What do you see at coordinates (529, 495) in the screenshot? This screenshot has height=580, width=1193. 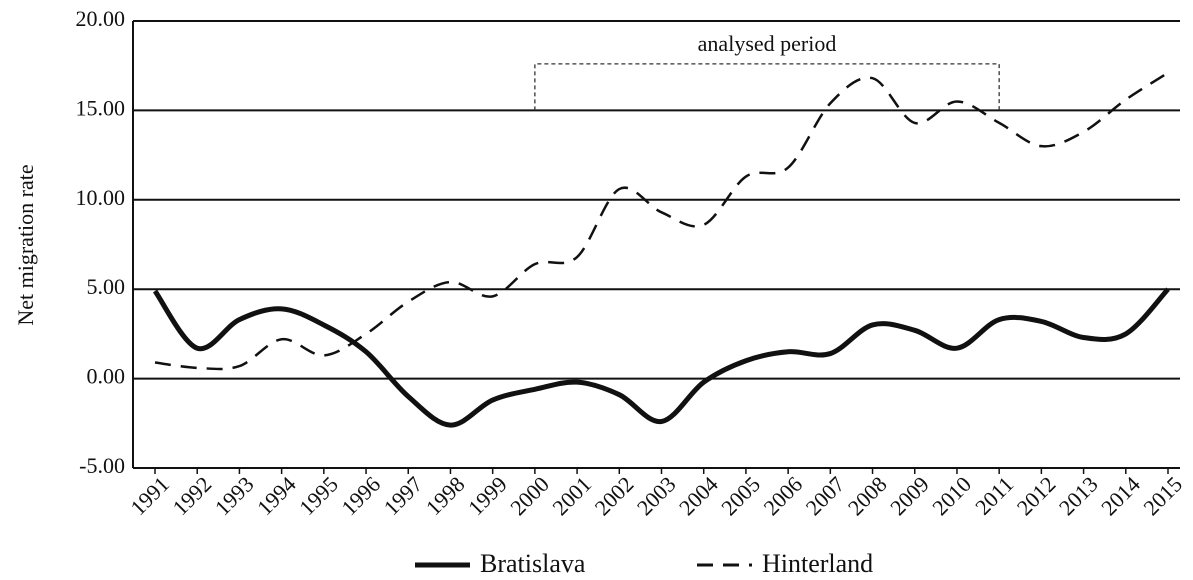 I see `x-tick-label: 2000` at bounding box center [529, 495].